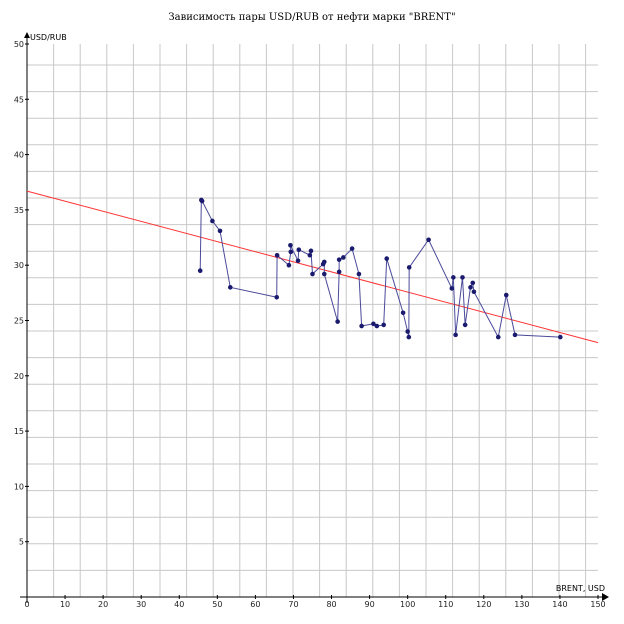 The image size is (624, 624). What do you see at coordinates (255, 604) in the screenshot?
I see `x-tick-label: 60` at bounding box center [255, 604].